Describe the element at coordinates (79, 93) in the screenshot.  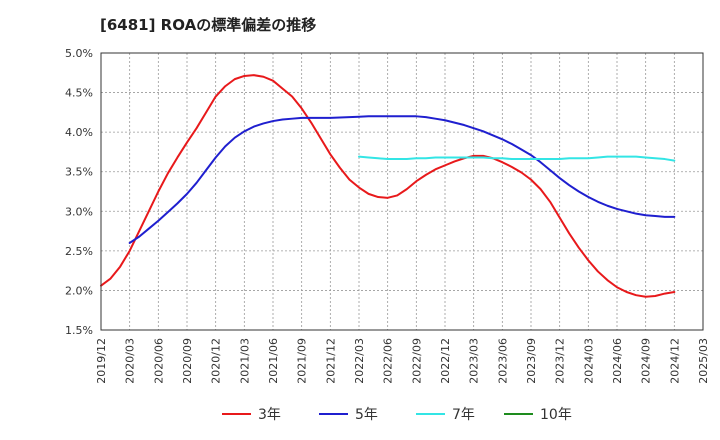
I see `y-tick-label: 4.5%` at that location.